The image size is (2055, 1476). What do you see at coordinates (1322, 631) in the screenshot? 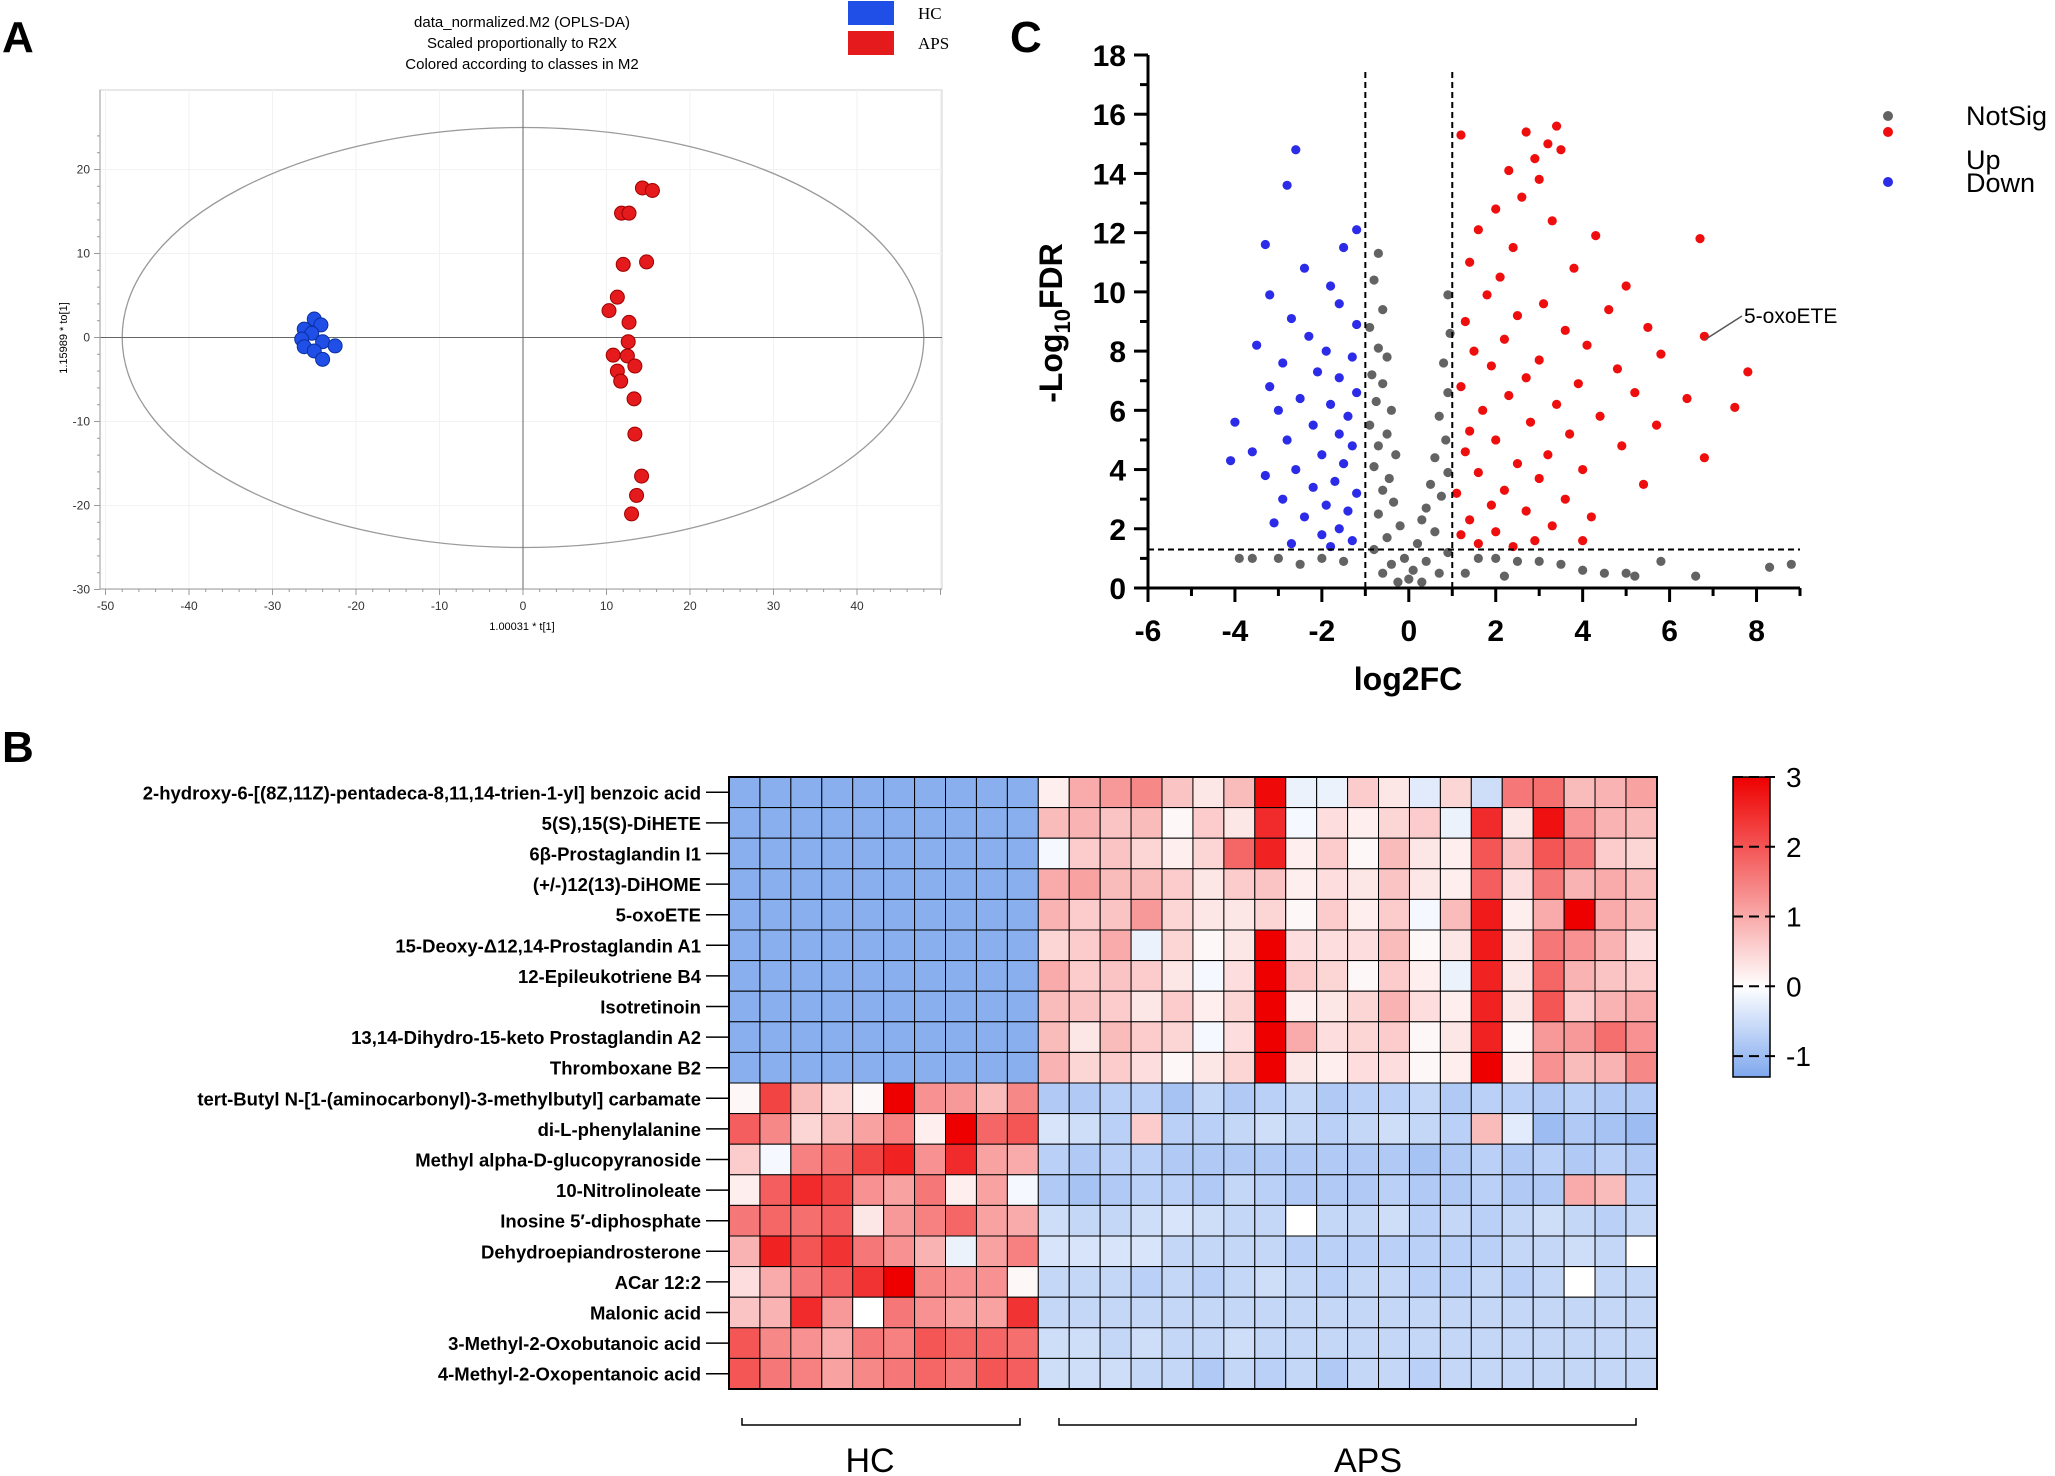
I see `x-tick-label: -2` at bounding box center [1322, 631].